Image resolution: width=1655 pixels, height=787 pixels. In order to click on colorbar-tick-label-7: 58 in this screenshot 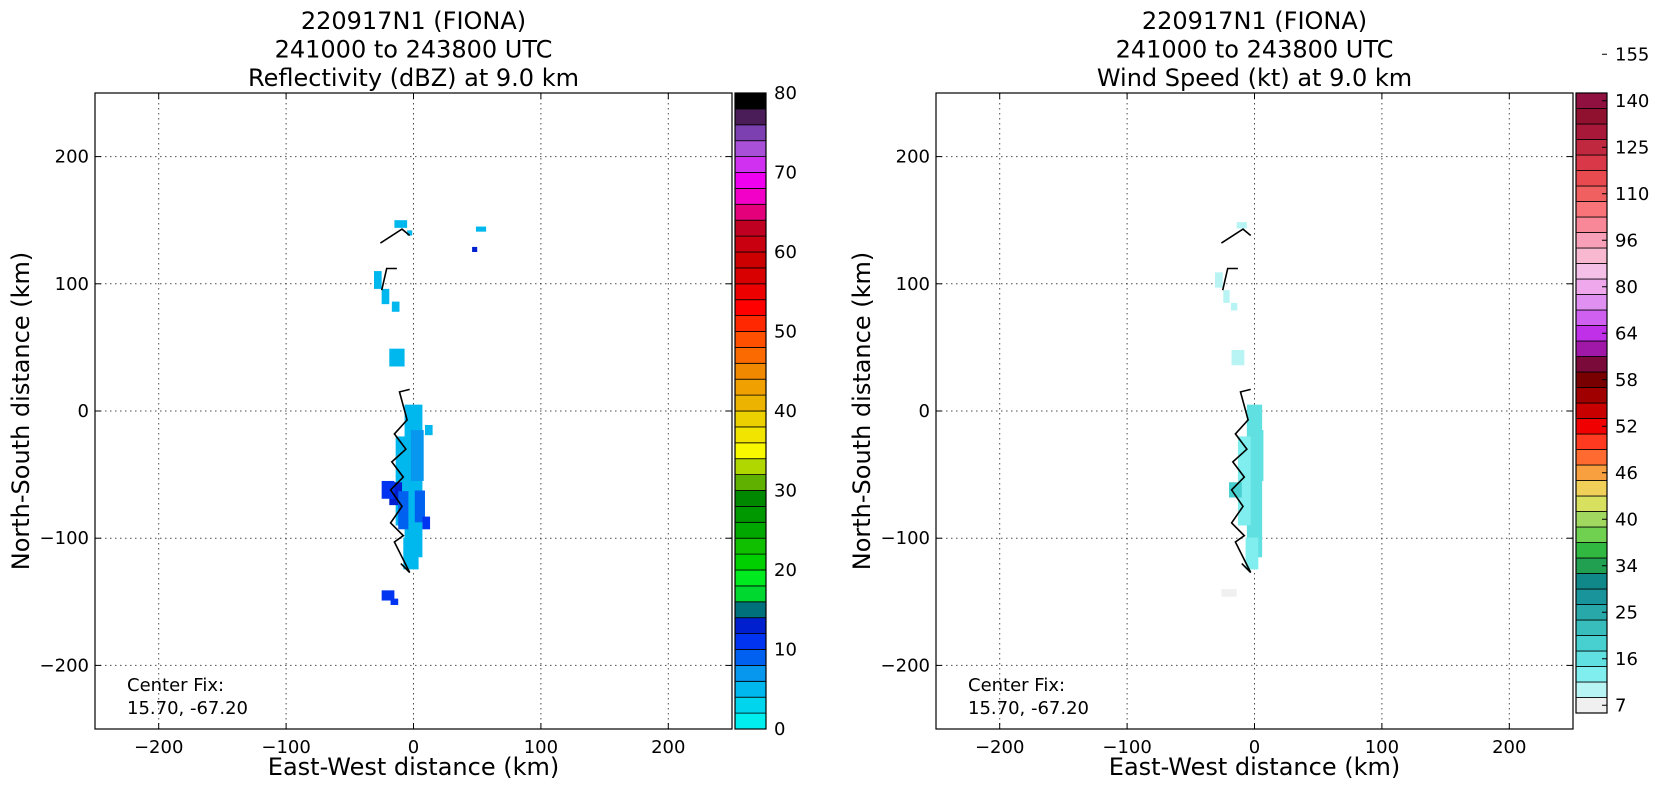, I will do `click(1626, 380)`.